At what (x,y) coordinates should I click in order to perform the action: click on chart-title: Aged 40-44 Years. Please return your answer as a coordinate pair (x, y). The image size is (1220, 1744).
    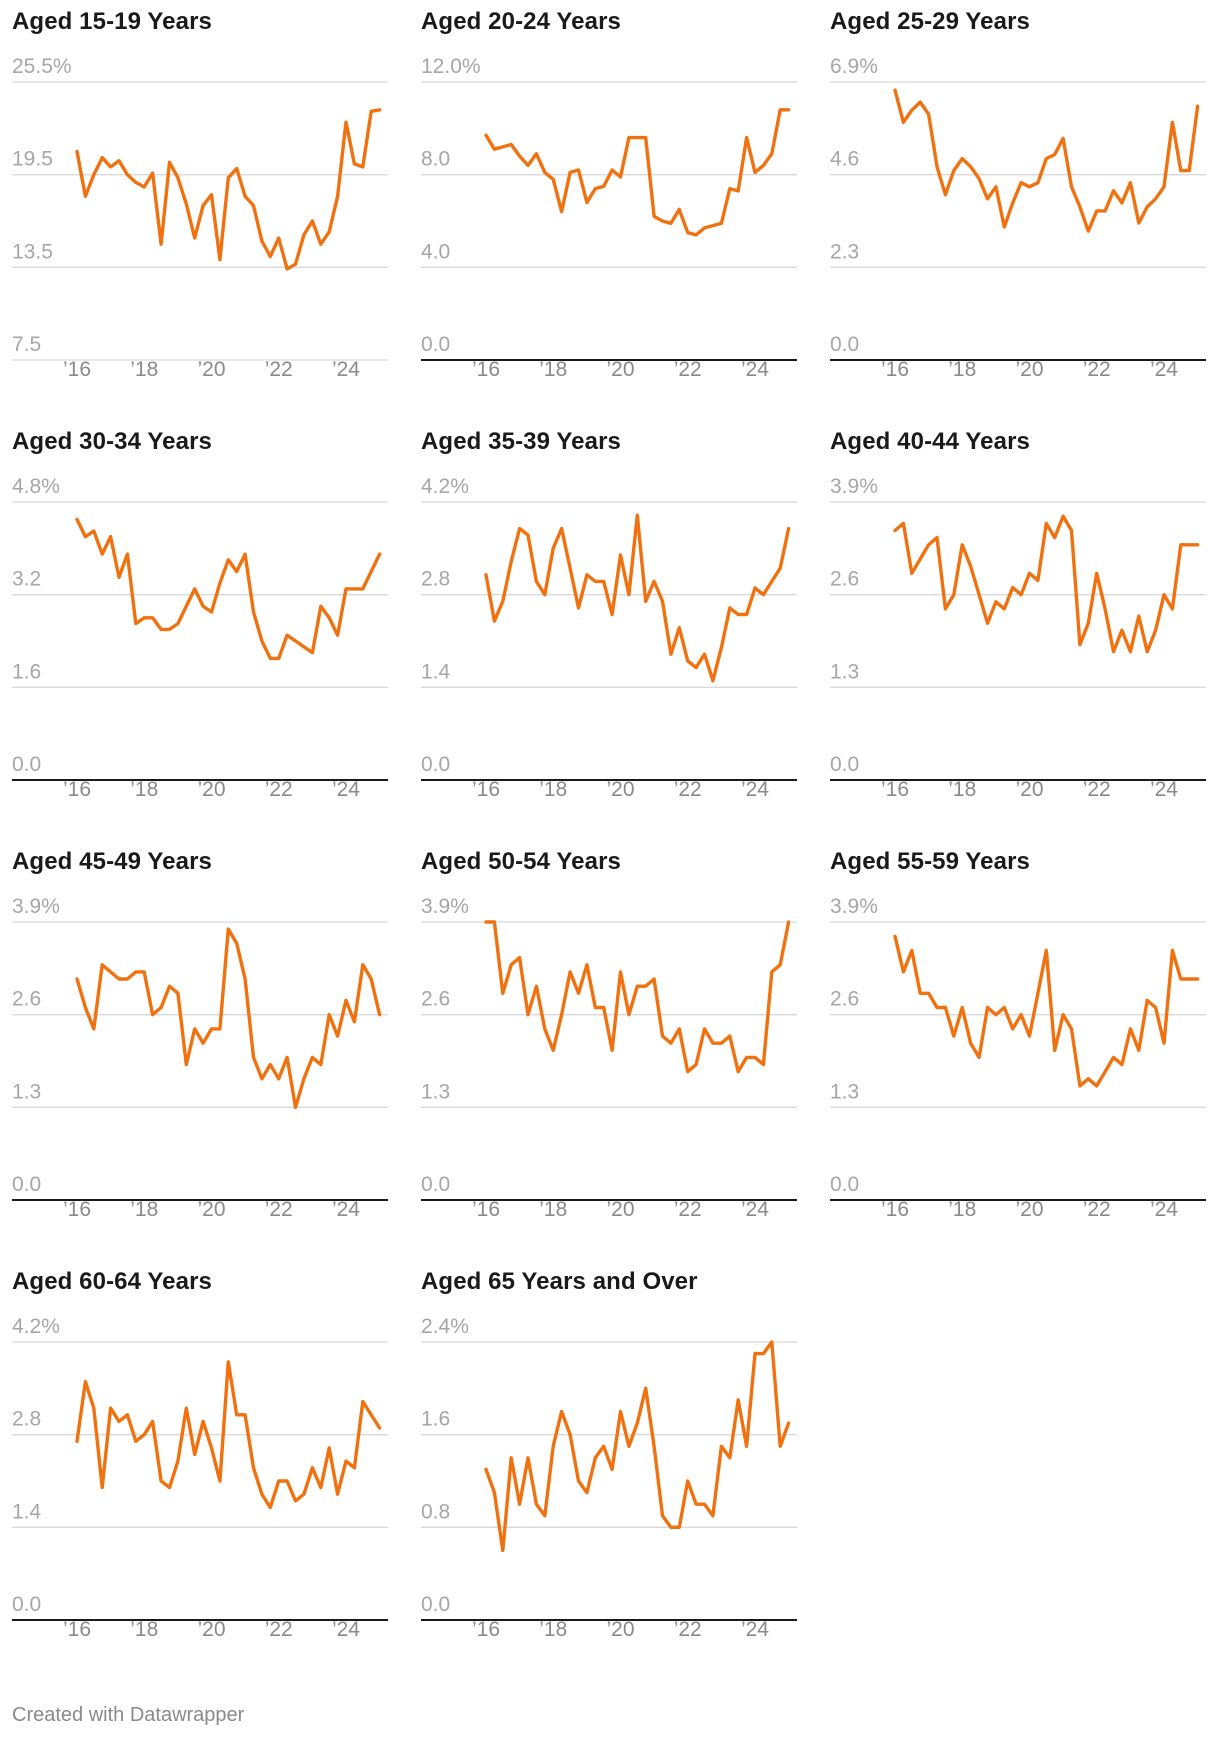
    Looking at the image, I should click on (930, 441).